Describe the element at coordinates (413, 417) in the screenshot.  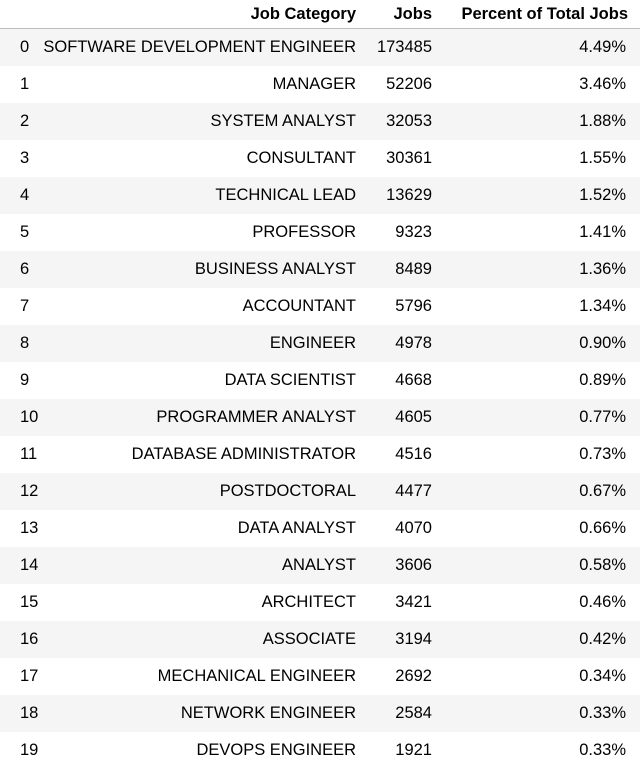
I see `jobs-cell: 4605` at that location.